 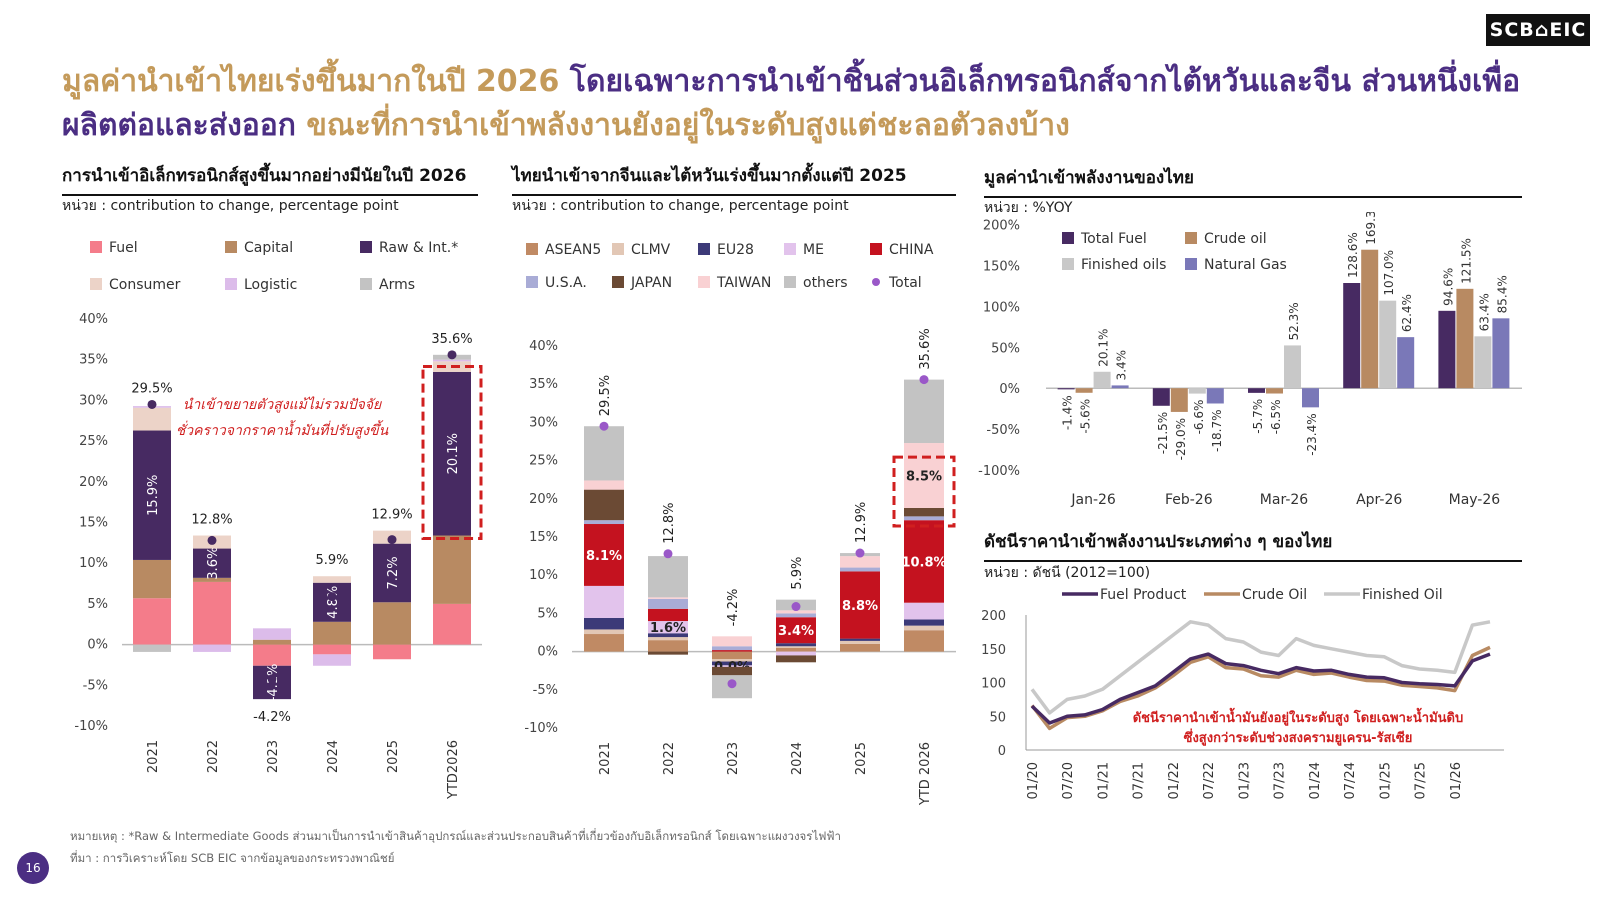 I want to click on bar-me-2022, so click(x=668, y=627).